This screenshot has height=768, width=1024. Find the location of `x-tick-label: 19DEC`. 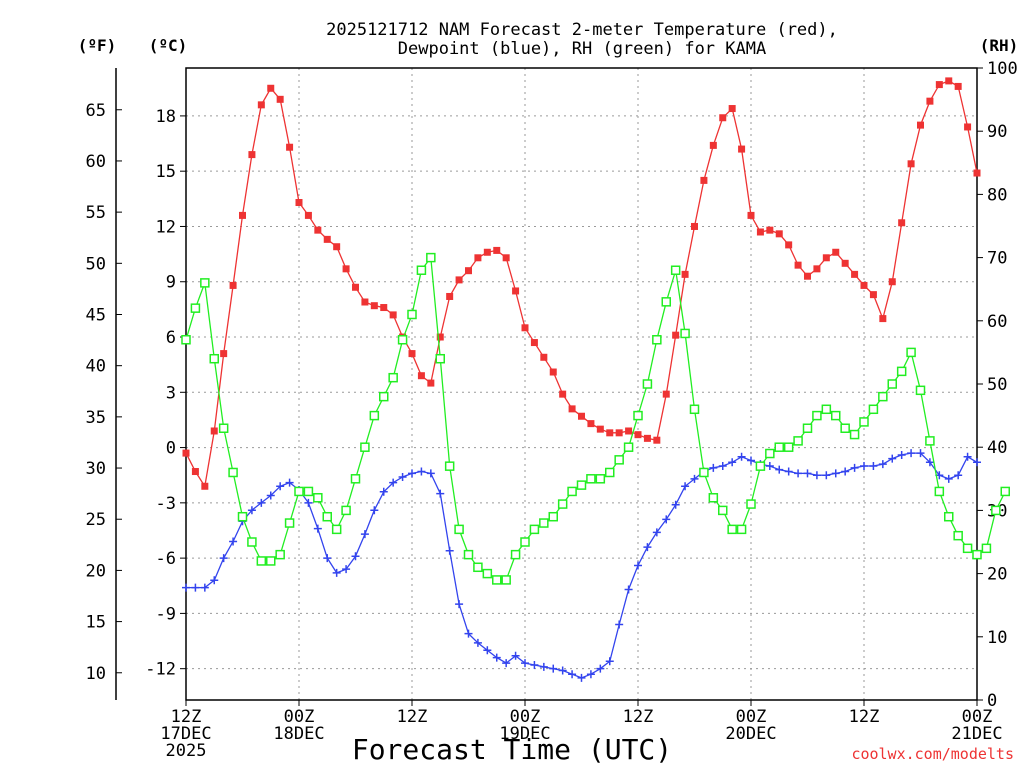

x-tick-label: 19DEC is located at coordinates (524, 734).